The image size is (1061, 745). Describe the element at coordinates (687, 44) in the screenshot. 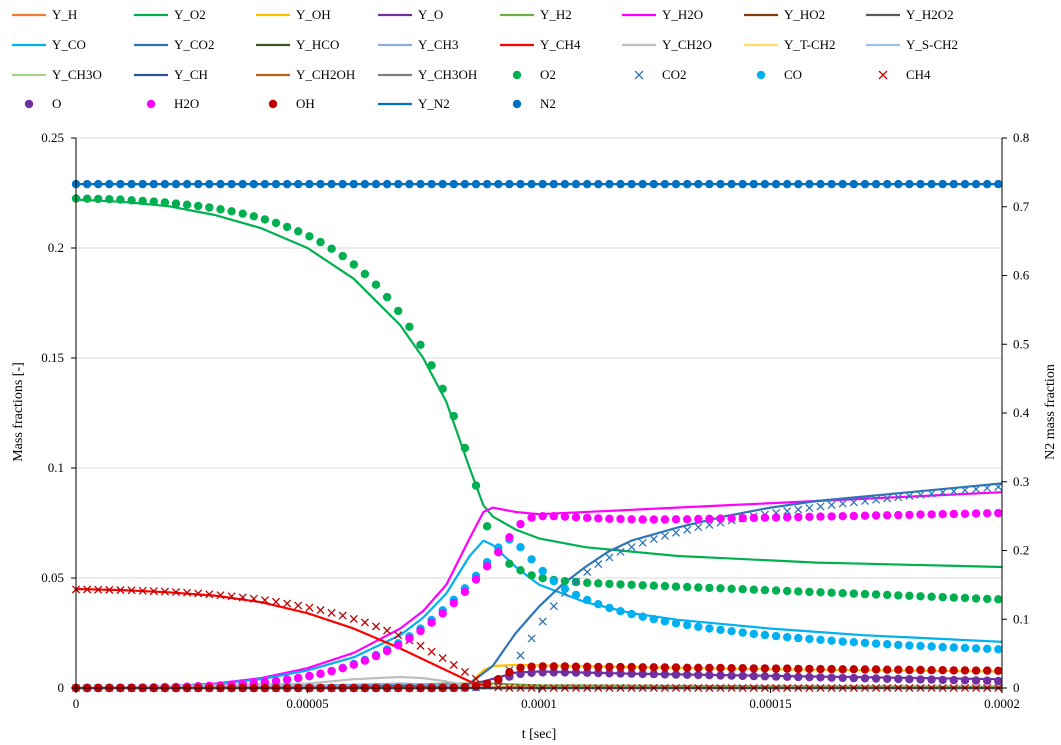

I see `legend-label: Y_CH2O` at that location.